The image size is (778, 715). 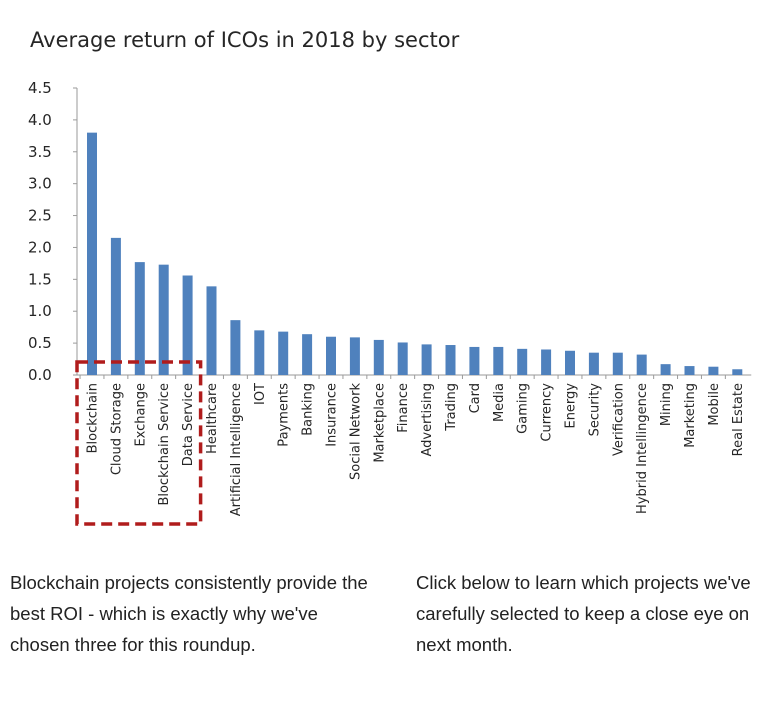 What do you see at coordinates (713, 370) in the screenshot?
I see `bar-mobile` at bounding box center [713, 370].